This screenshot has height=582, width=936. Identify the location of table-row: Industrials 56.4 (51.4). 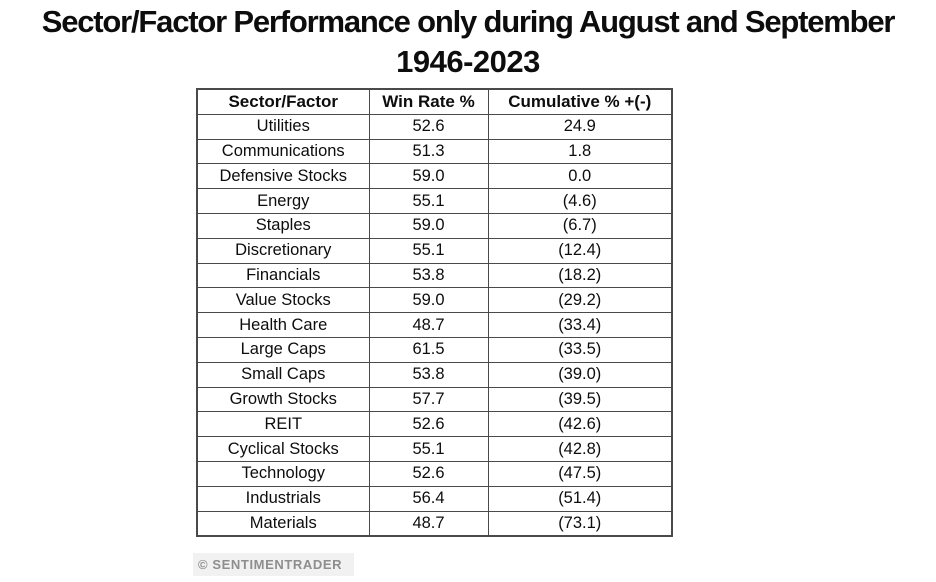
(434, 498).